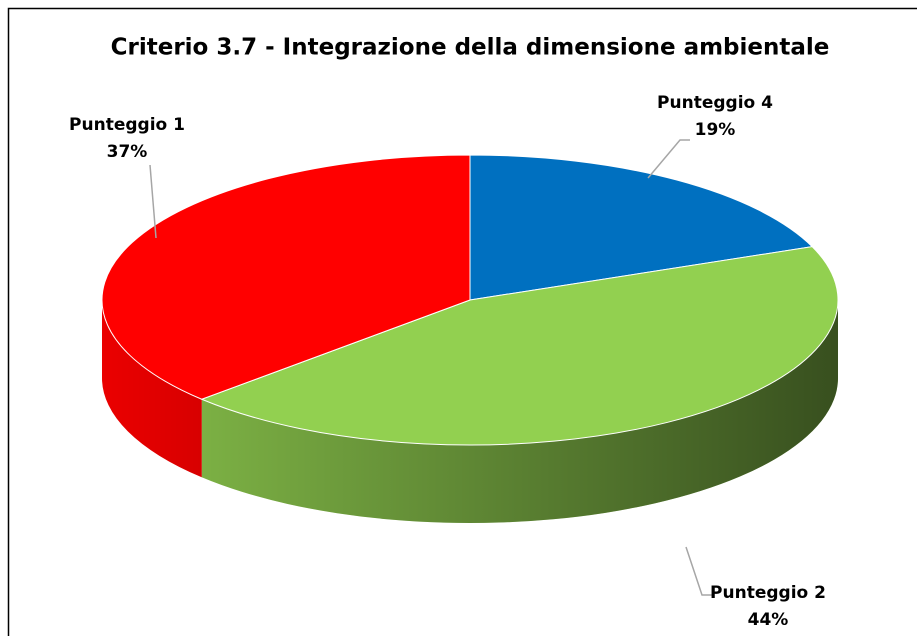 This screenshot has width=917, height=636. What do you see at coordinates (768, 593) in the screenshot?
I see `slice-label: Punteggio 2` at bounding box center [768, 593].